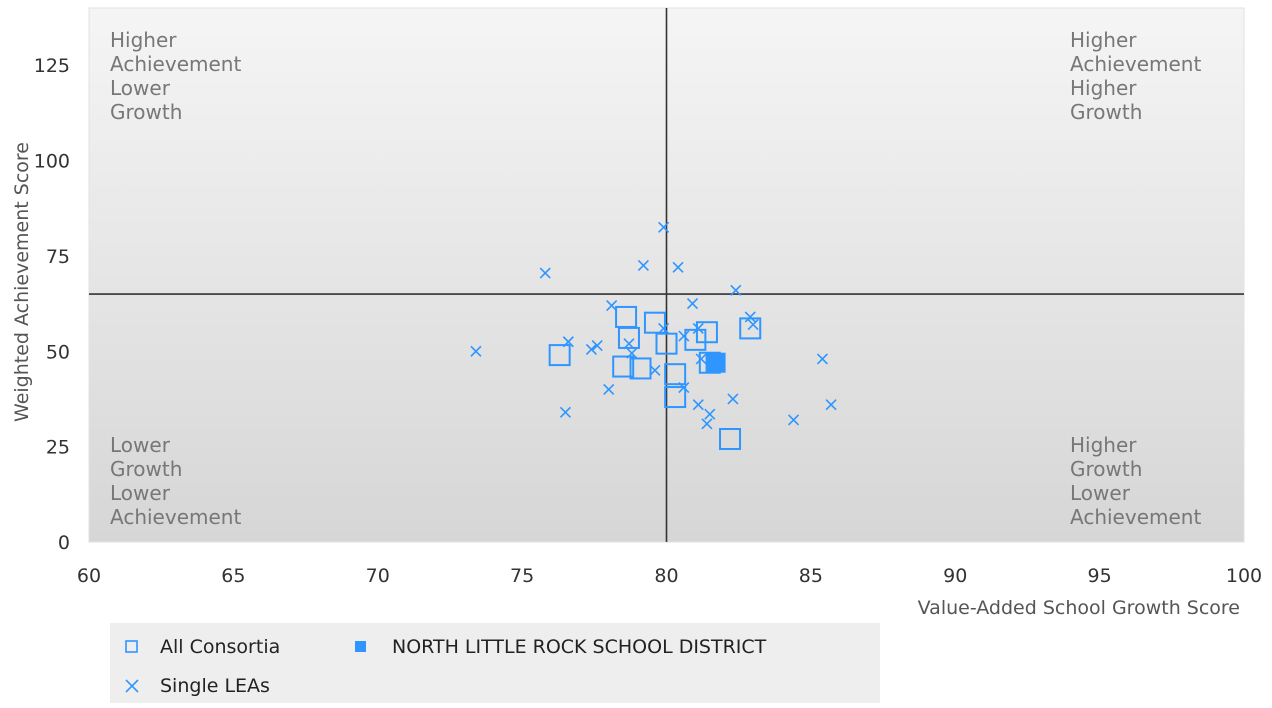  Describe the element at coordinates (715, 362) in the screenshot. I see `district-point` at that location.